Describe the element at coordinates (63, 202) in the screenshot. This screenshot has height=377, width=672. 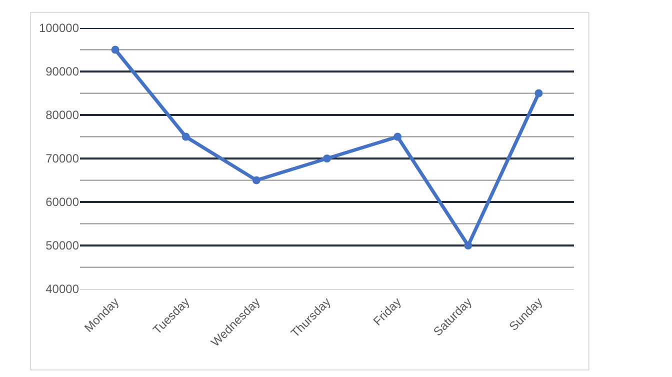
I see `y-tick-label: 60000` at that location.